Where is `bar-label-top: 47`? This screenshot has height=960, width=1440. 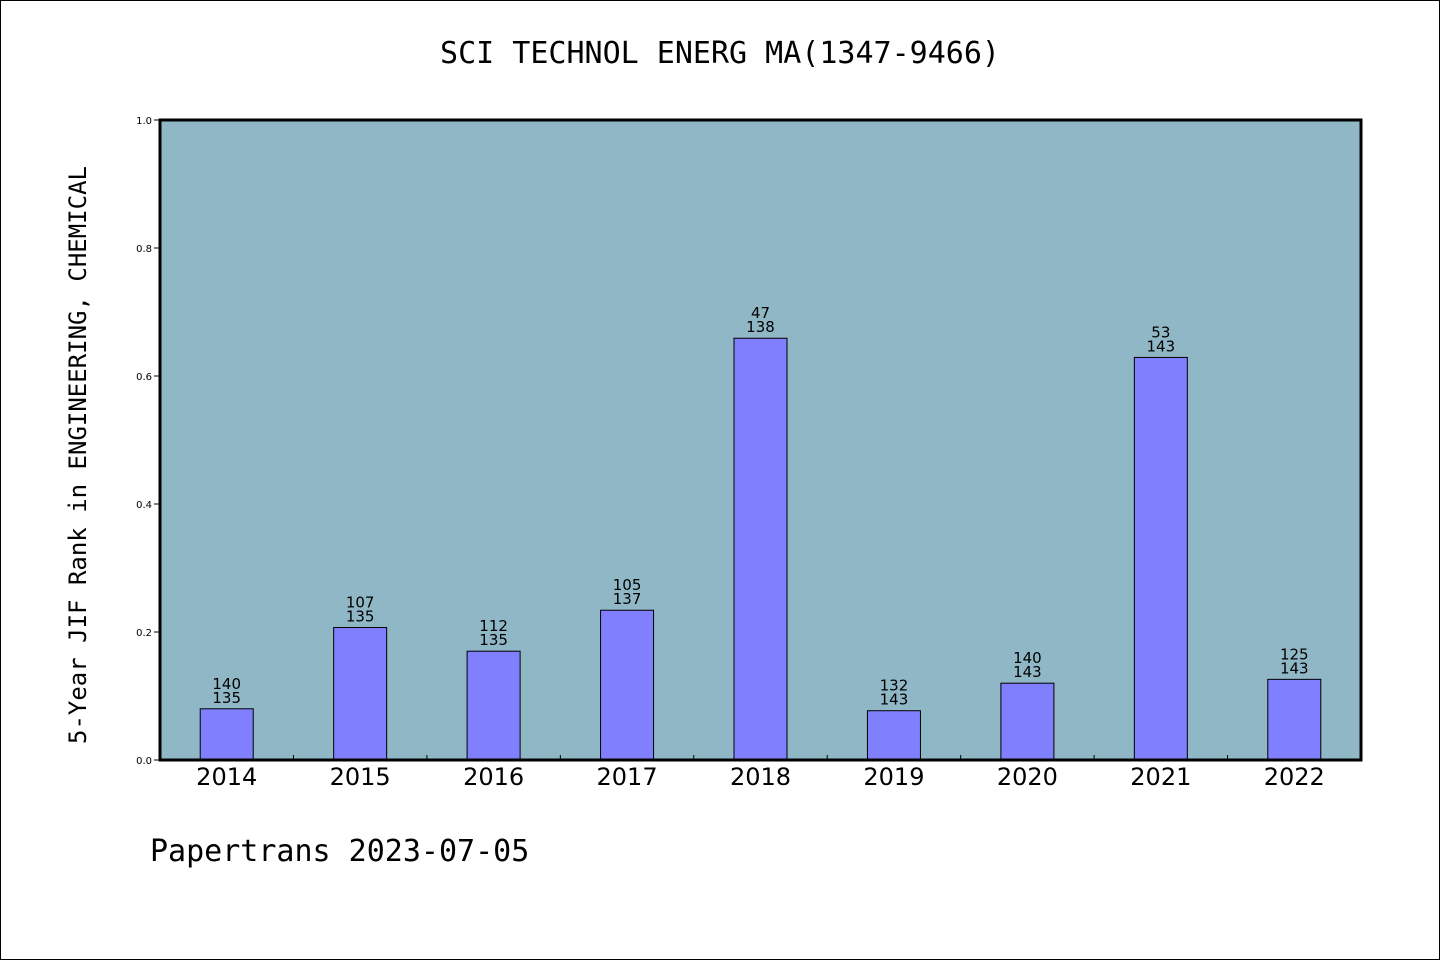 bar-label-top: 47 is located at coordinates (760, 313).